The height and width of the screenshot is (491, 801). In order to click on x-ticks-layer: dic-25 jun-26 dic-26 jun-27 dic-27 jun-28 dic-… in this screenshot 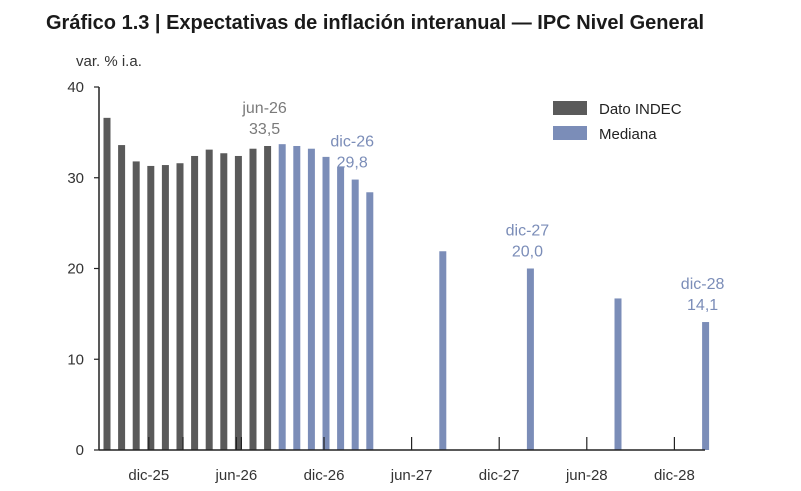, I will do `click(411, 460)`.